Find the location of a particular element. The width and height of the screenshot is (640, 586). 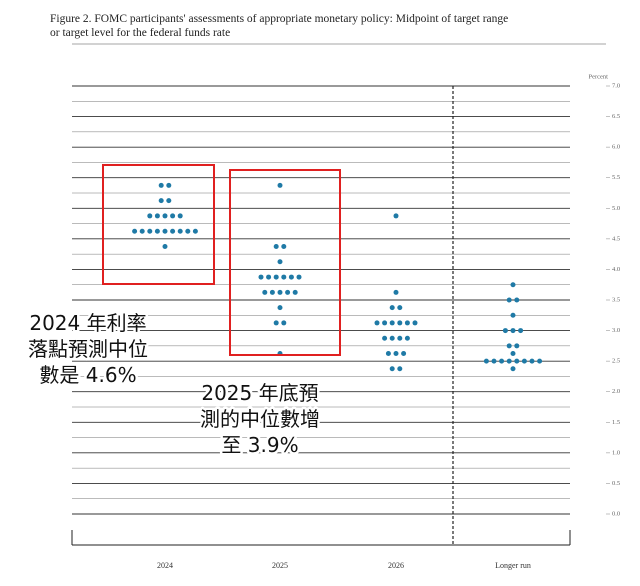

y-tick-label: 4.0 is located at coordinates (616, 269).